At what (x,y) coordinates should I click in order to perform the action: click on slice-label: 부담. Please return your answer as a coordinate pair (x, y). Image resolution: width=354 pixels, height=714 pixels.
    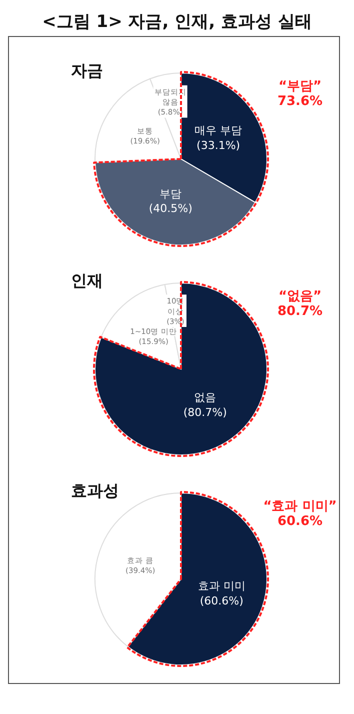
    Looking at the image, I should click on (171, 193).